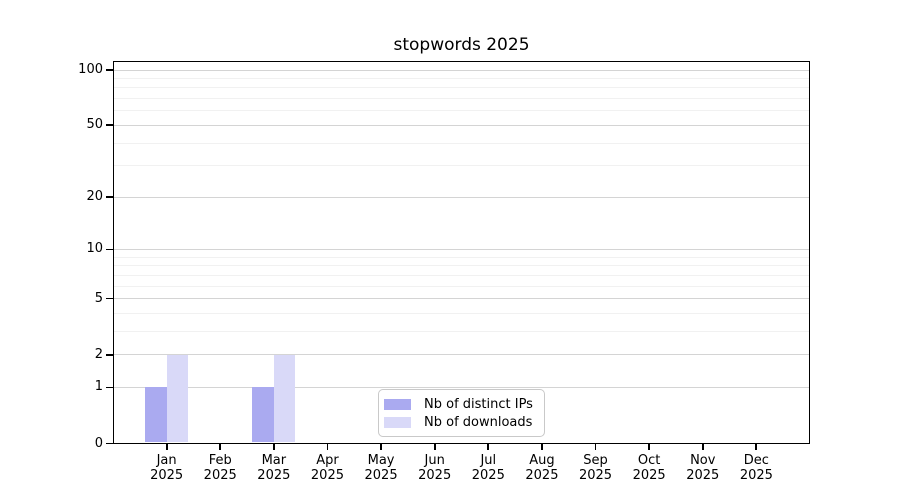 This screenshot has height=500, width=900. I want to click on x-tick-label-line: Mar, so click(274, 460).